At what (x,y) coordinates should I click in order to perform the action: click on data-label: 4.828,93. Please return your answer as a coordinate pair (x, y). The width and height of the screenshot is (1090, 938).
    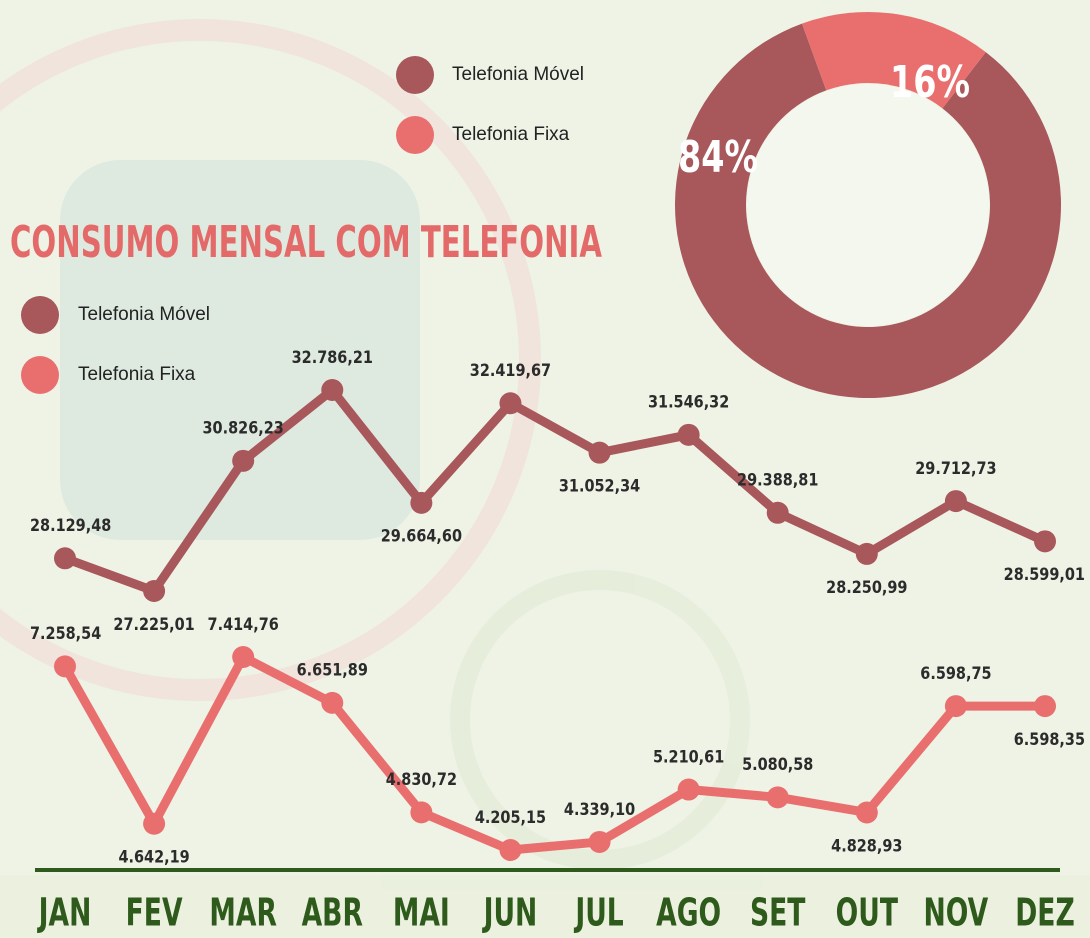
    Looking at the image, I should click on (866, 845).